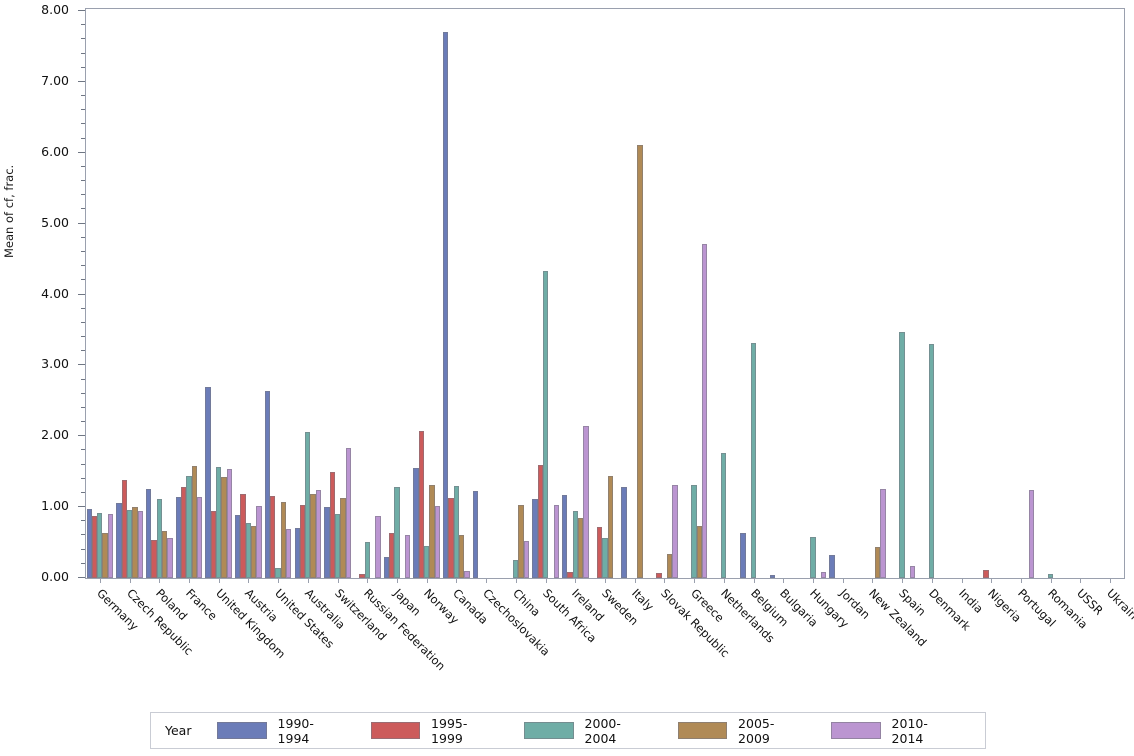 The image size is (1134, 756). Describe the element at coordinates (891, 731) in the screenshot. I see `legend-item: 2010-2014` at that location.